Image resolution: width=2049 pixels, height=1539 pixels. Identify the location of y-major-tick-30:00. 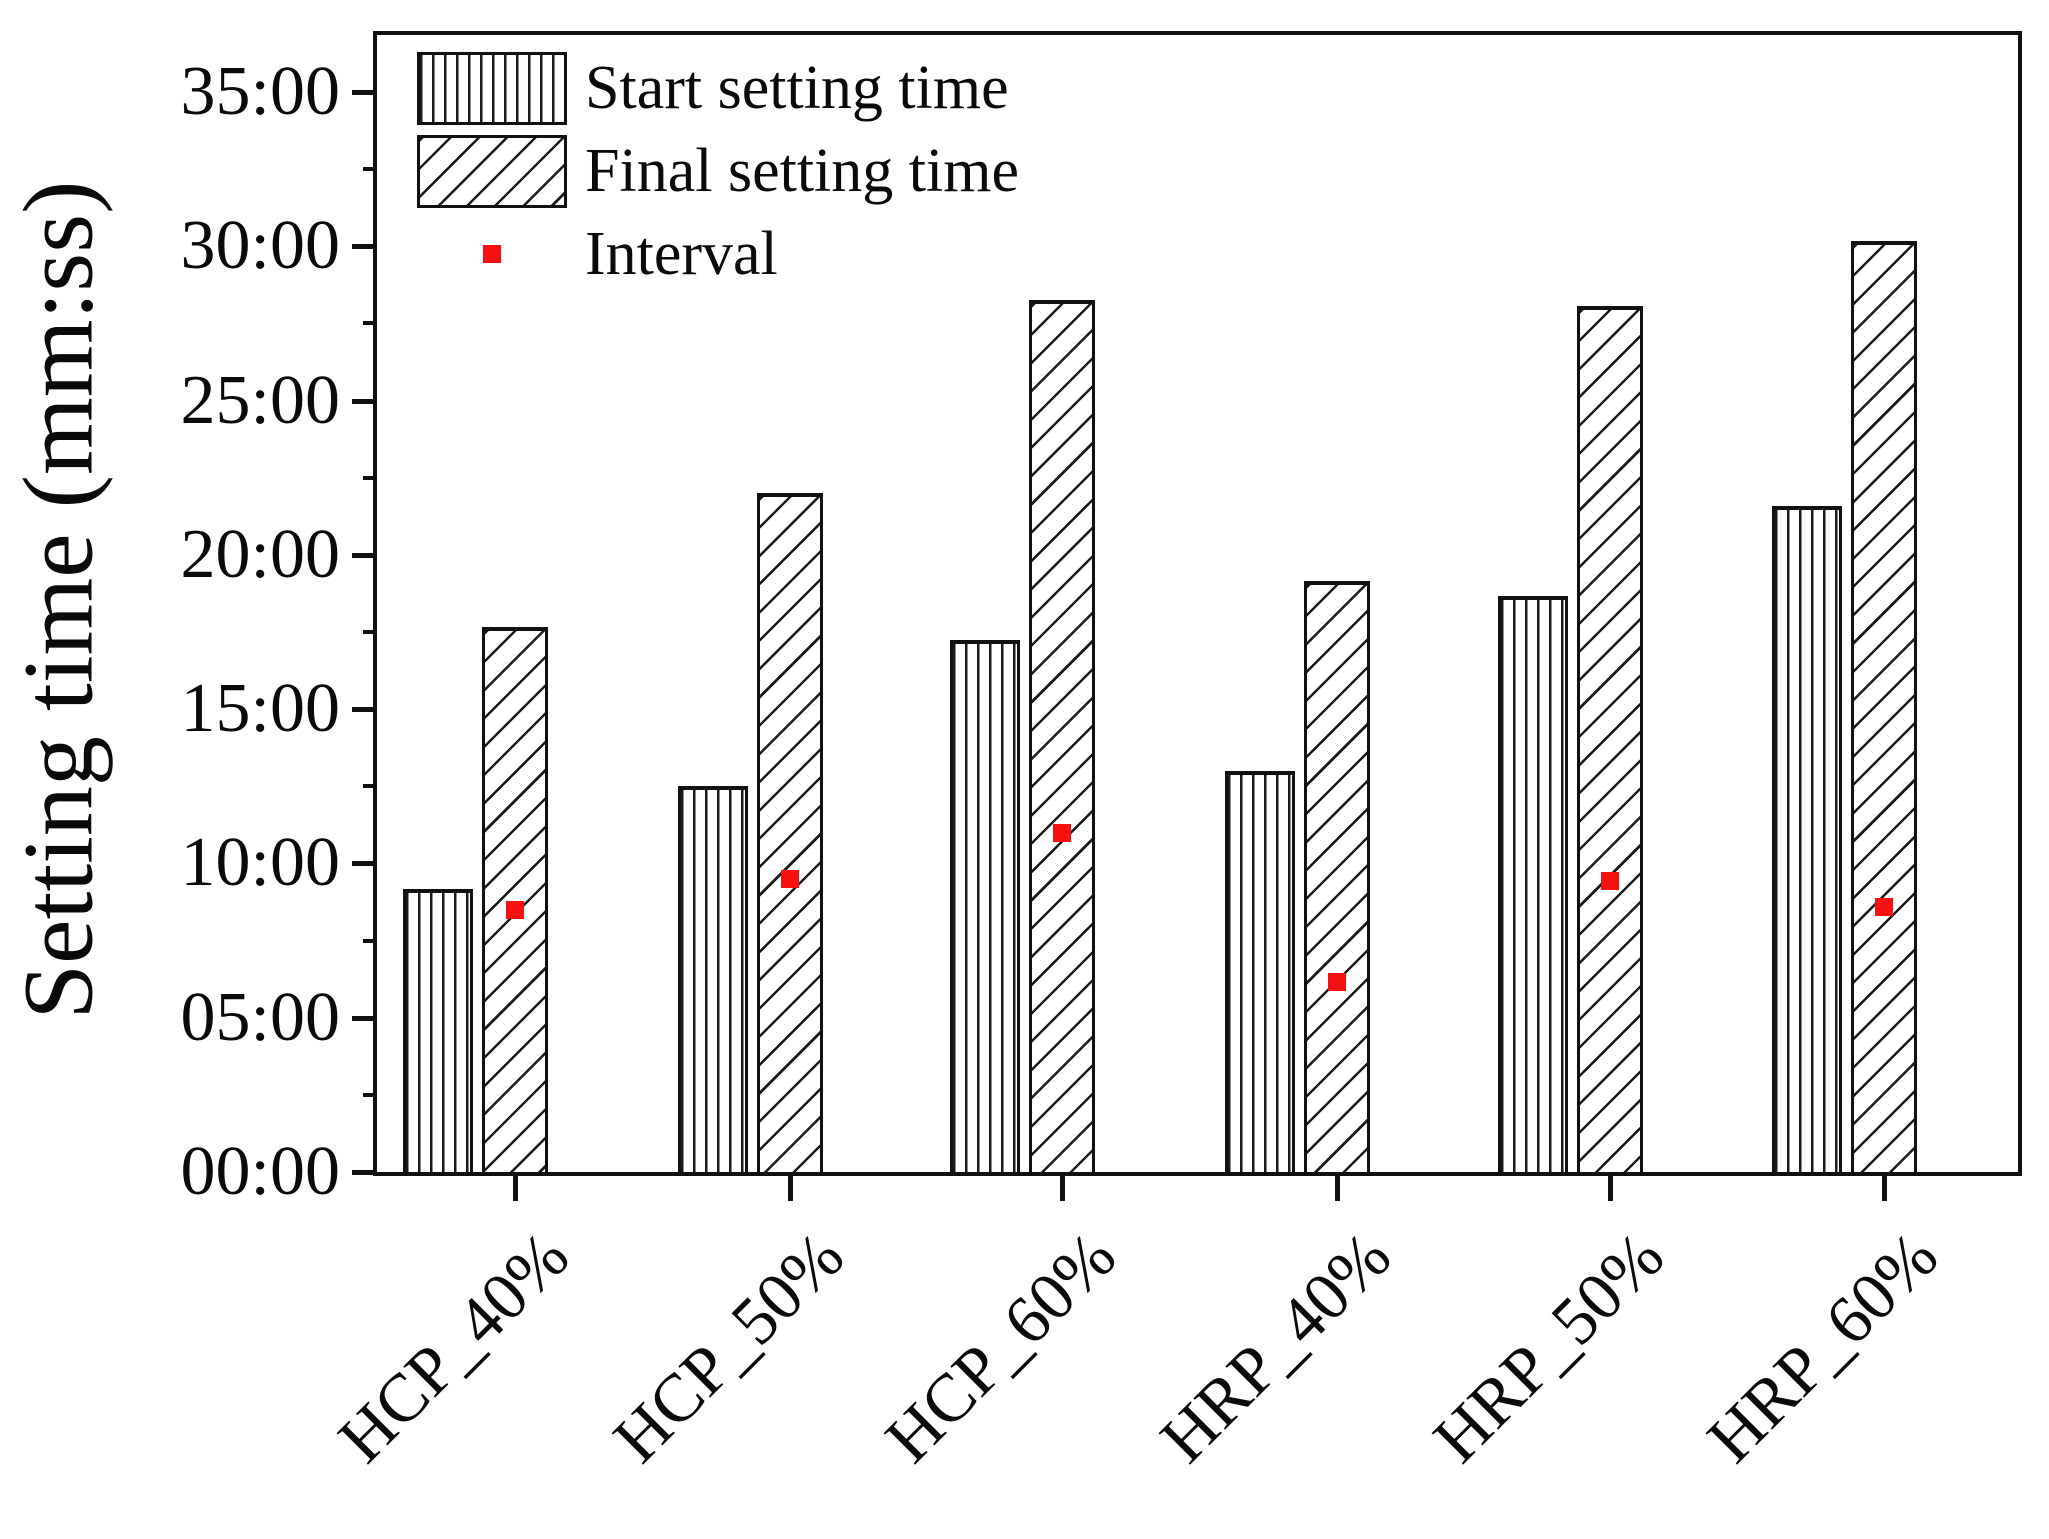
(364, 246).